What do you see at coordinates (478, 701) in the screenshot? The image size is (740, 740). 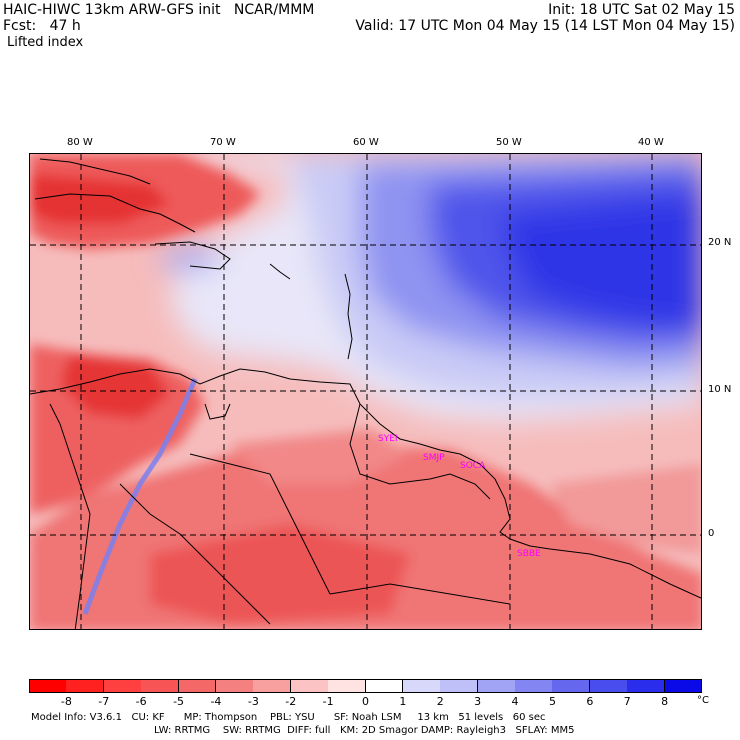 I see `colorbar-tick-label: 3` at bounding box center [478, 701].